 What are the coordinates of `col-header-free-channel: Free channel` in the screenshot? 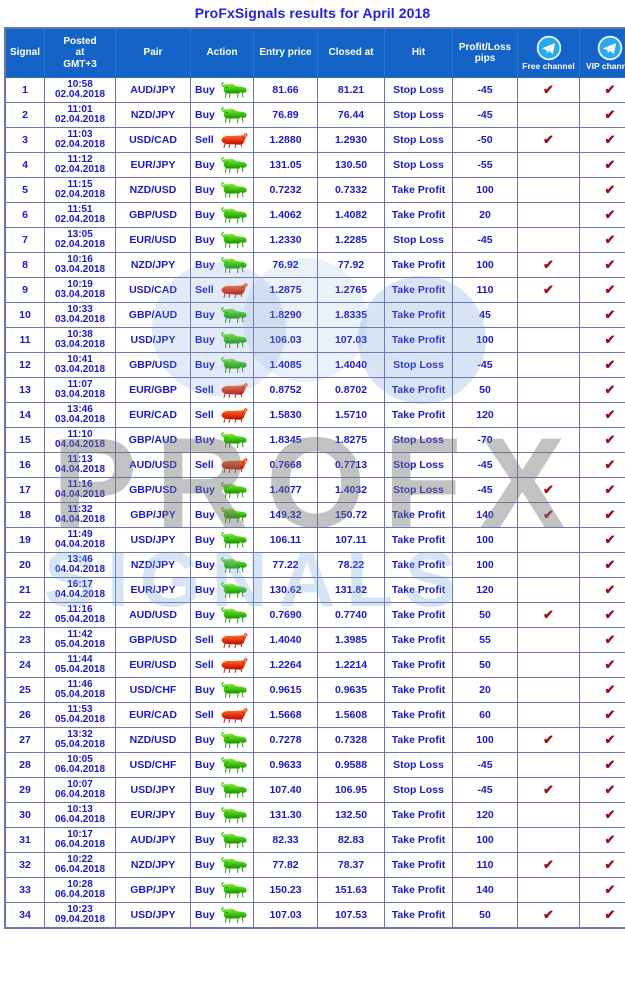 It's located at (548, 52).